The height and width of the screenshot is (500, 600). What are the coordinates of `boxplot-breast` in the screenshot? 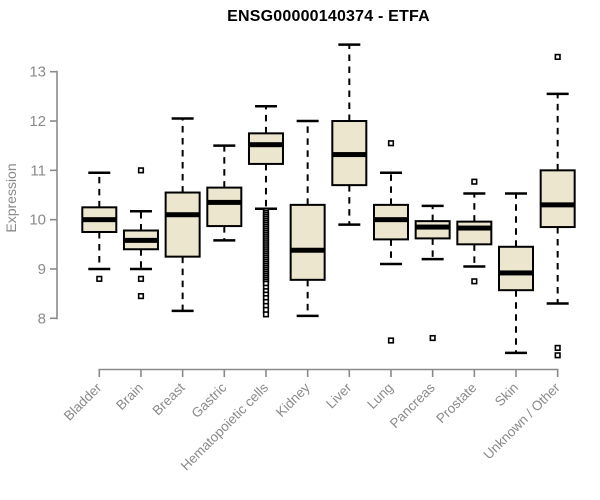 It's located at (182, 215).